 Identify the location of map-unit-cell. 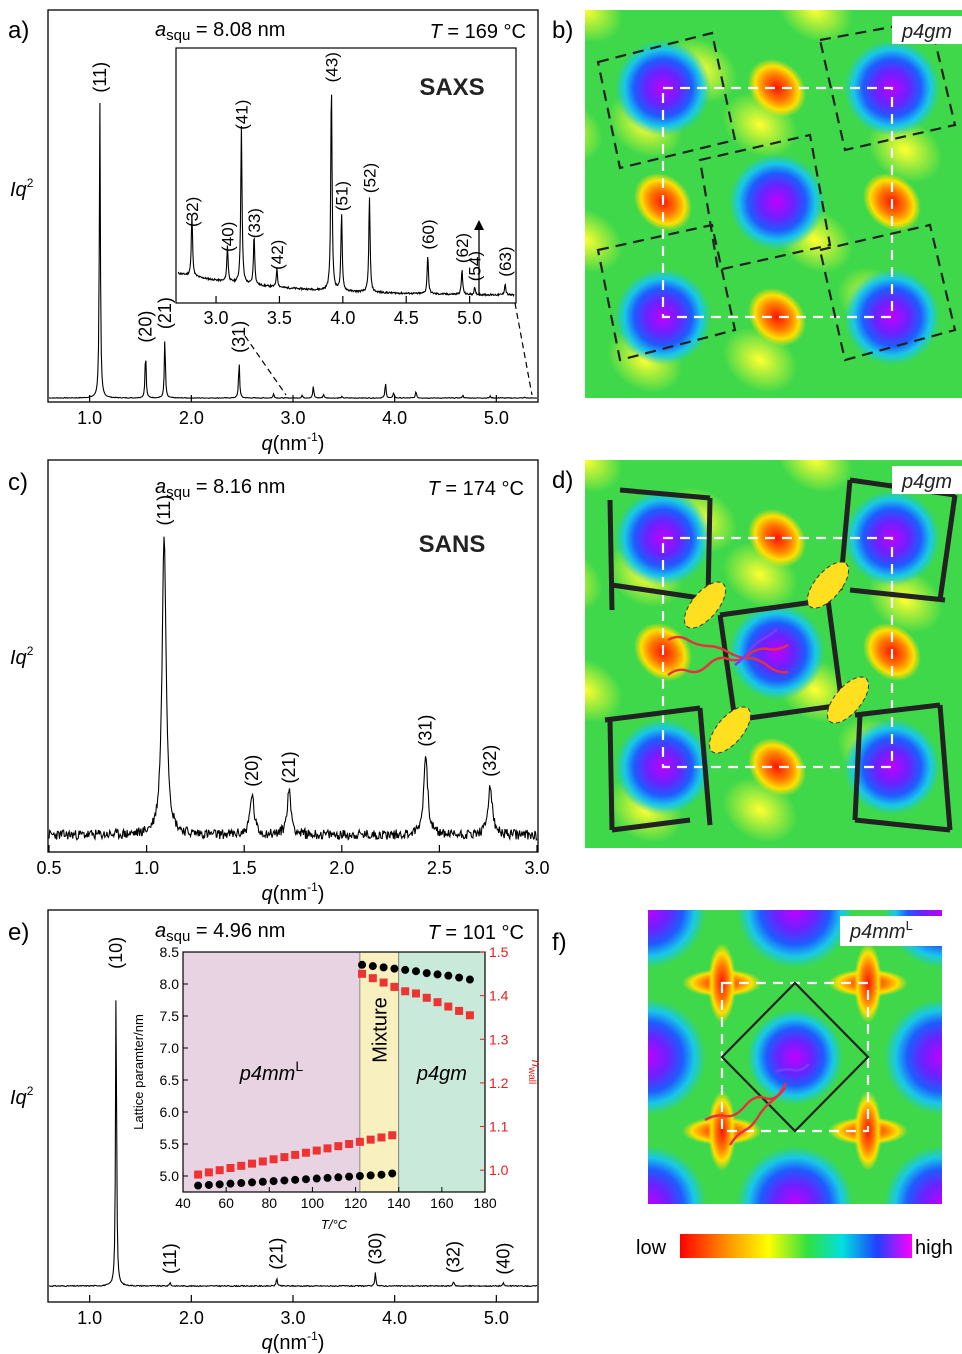
(777, 652).